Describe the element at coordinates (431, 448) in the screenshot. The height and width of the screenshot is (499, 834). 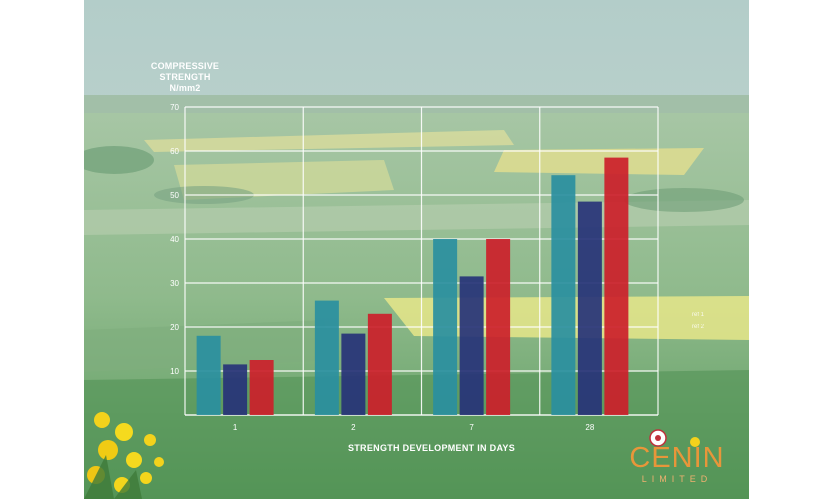
I see `x-axis-label: STRENGTH DEVELOPMENT IN DAYS` at that location.